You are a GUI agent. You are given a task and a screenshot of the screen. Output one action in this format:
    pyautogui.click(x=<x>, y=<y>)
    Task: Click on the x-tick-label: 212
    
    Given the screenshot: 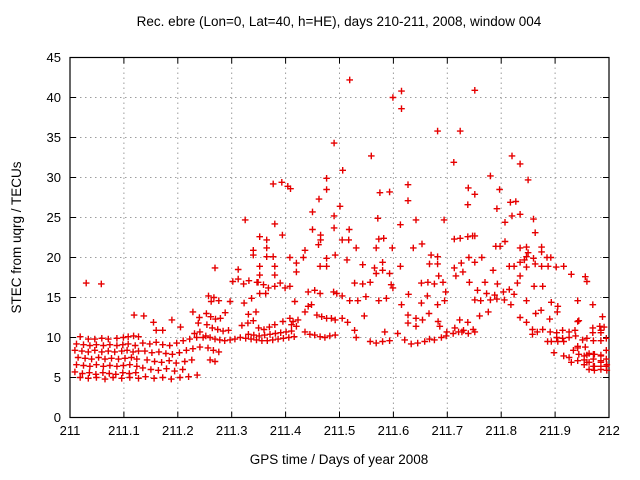 What is the action you would take?
    pyautogui.click(x=609, y=430)
    